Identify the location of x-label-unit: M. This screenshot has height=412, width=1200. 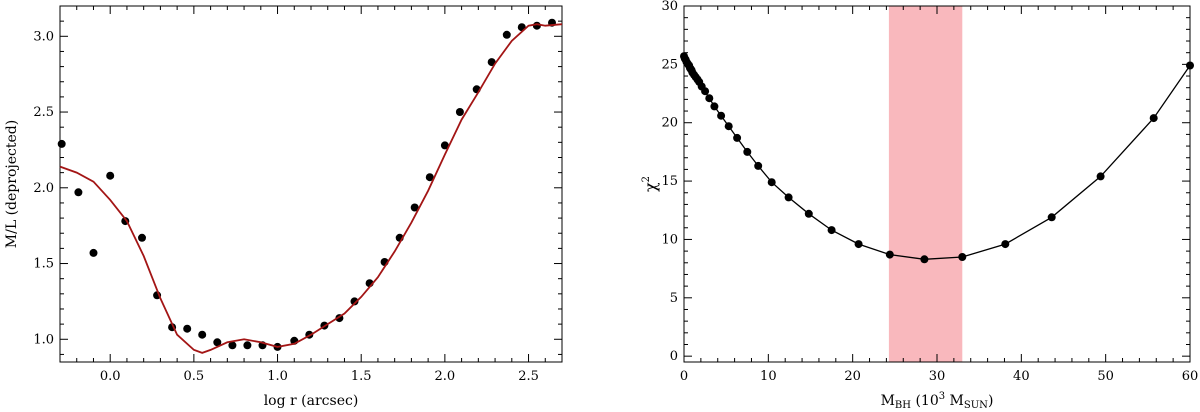
(954, 401).